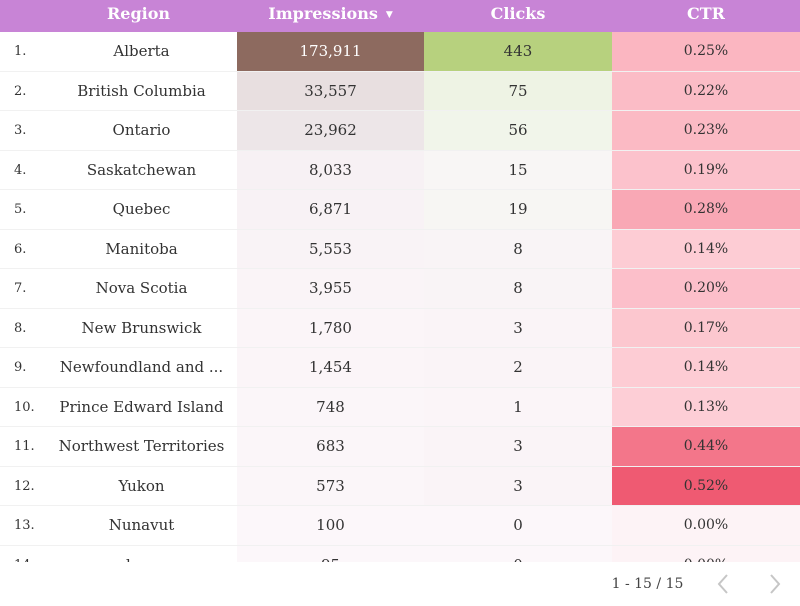 This screenshot has height=606, width=800. Describe the element at coordinates (20, 51) in the screenshot. I see `row-index: 1.` at that location.